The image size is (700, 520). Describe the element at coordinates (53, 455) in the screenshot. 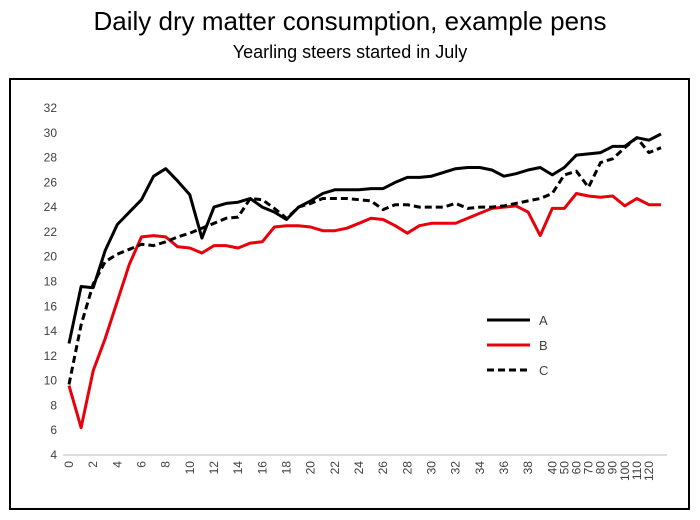

I see `y-tick-label: 4` at that location.